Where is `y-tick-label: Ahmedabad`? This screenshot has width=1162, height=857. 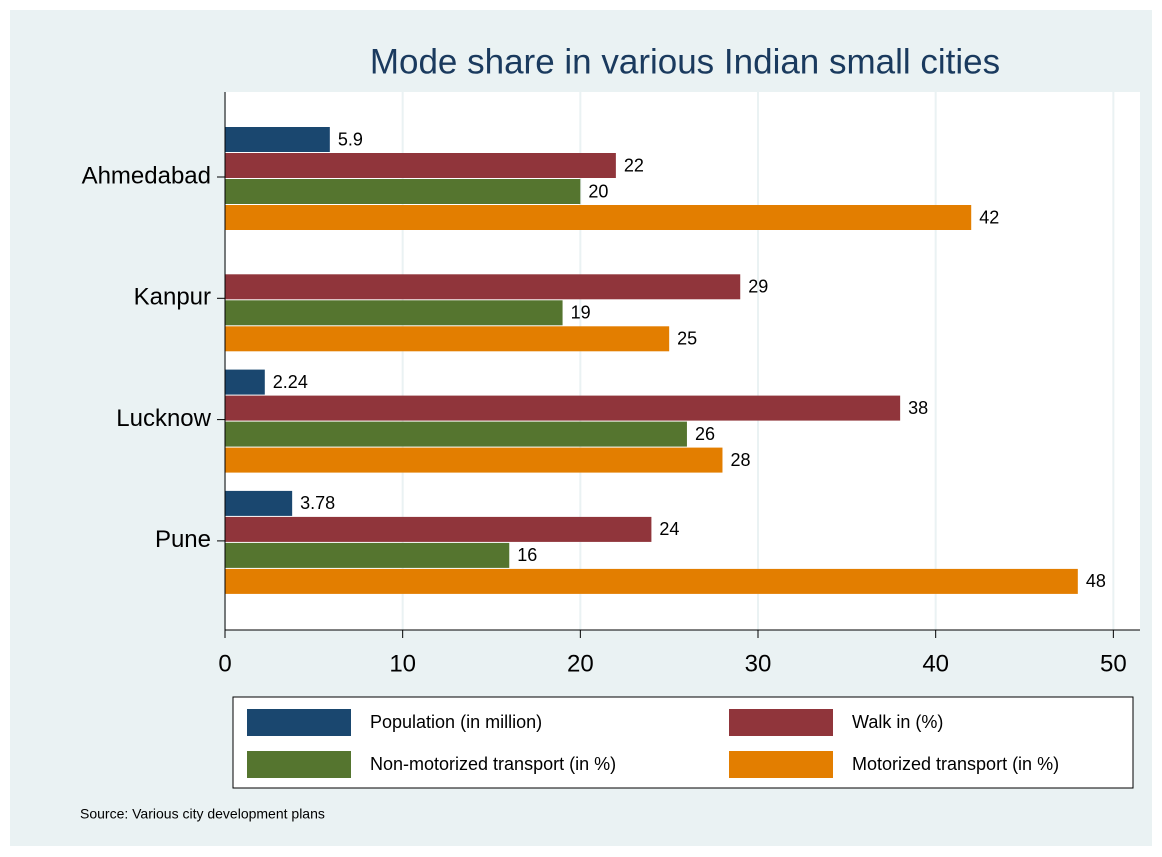
y-tick-label: Ahmedabad is located at coordinates (146, 175).